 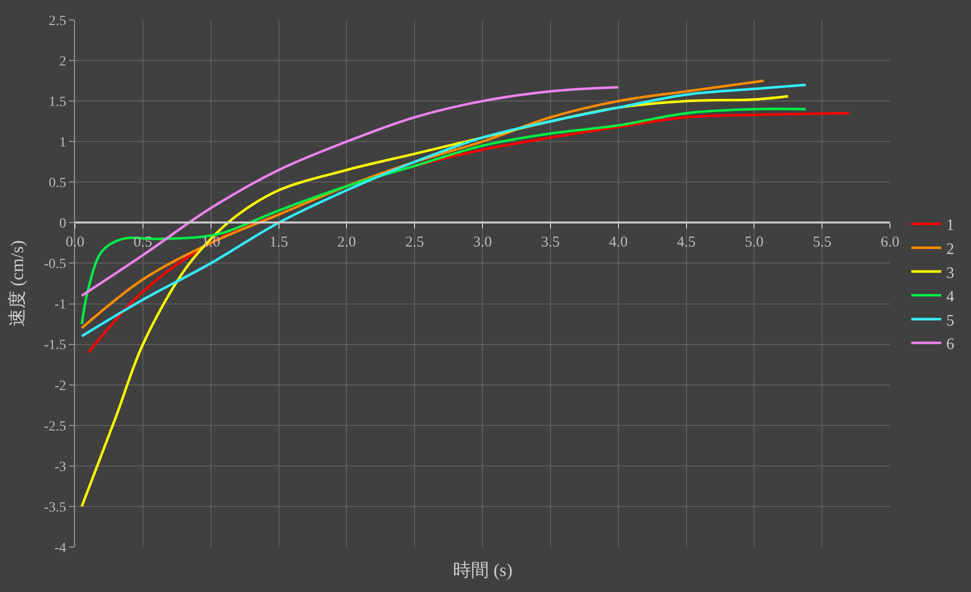 I want to click on y-tick-label: -3.5, so click(x=55, y=508).